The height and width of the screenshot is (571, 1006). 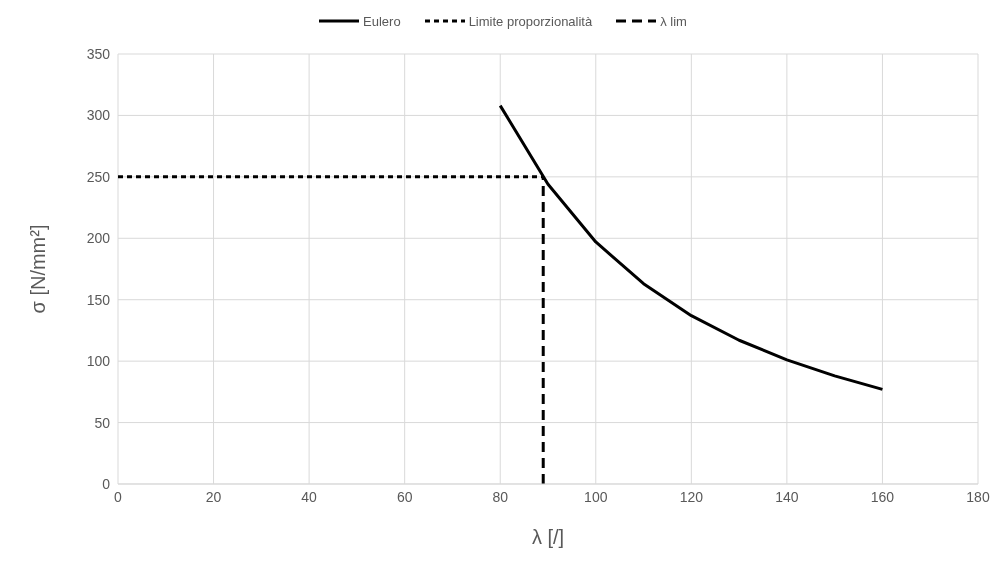 I want to click on y-tick-label: 300, so click(x=98, y=115).